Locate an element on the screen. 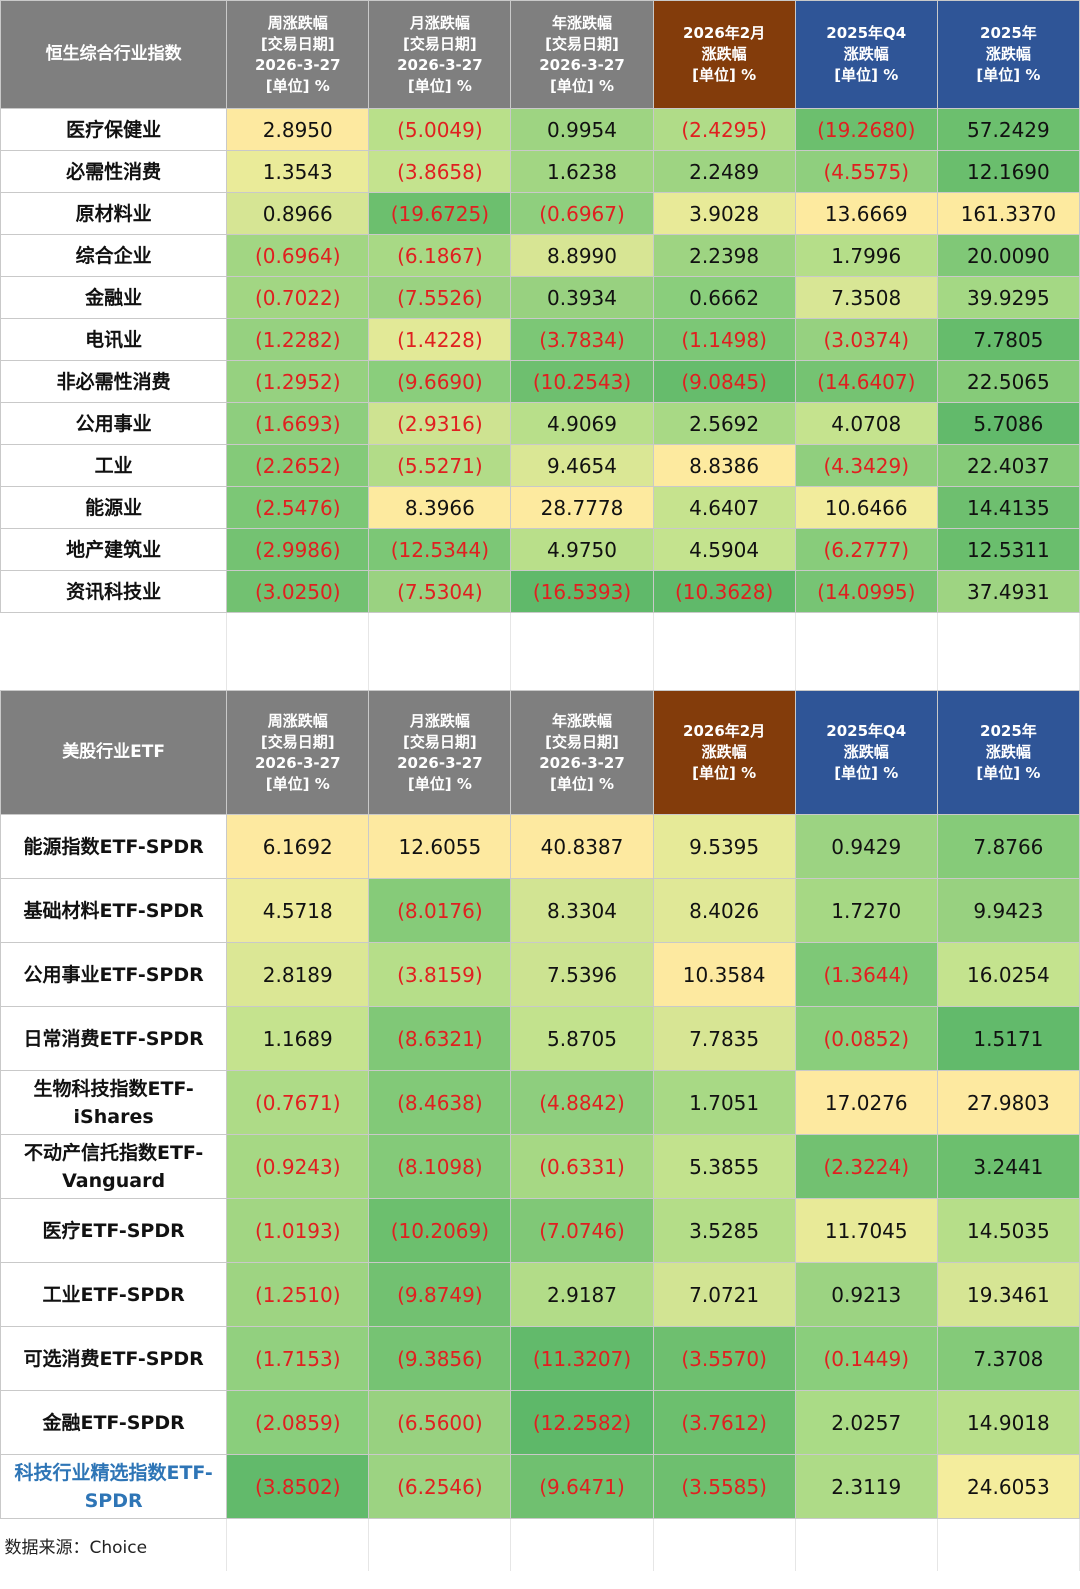 This screenshot has width=1080, height=1589. hk-column-header: 年涨跌幅 [交易日期] 2026-3-27 [单位] % is located at coordinates (582, 54).